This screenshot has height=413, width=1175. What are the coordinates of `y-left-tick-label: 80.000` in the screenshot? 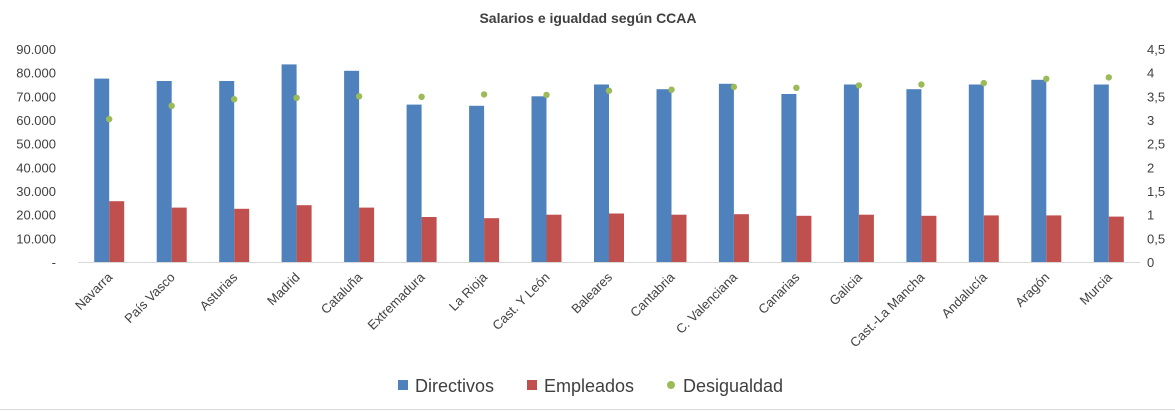 It's located at (36, 73).